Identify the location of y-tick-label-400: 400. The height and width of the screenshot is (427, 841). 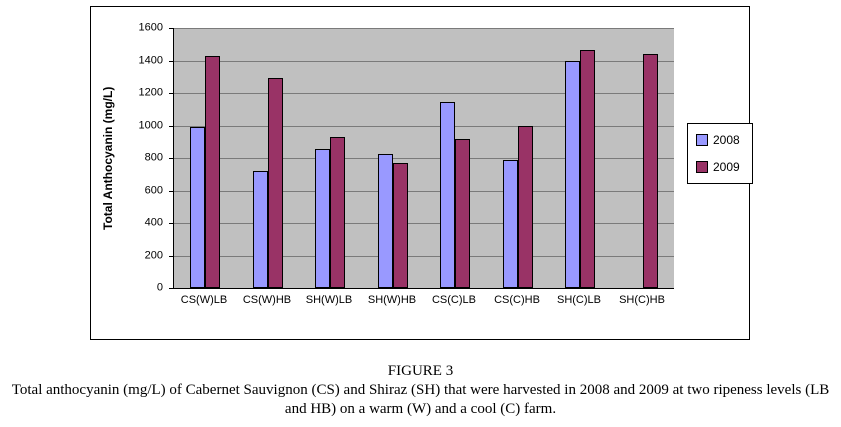
(153, 222).